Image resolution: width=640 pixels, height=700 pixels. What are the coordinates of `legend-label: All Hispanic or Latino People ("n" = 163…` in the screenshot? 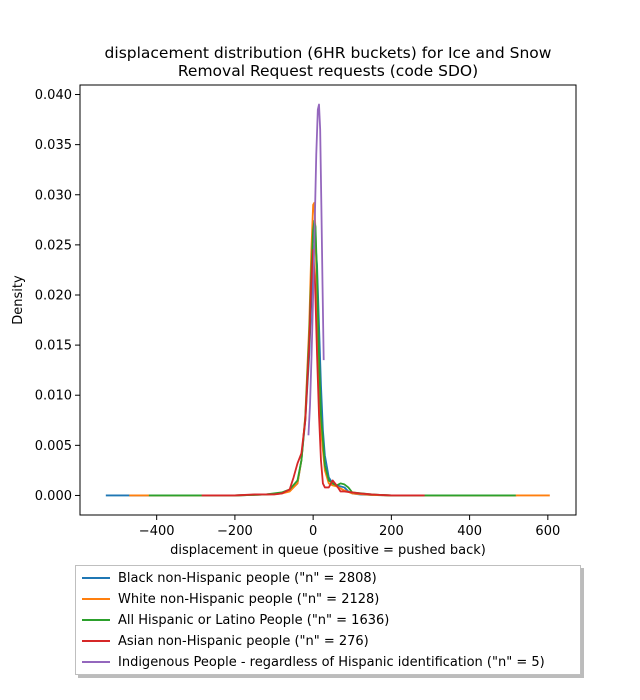 It's located at (254, 620).